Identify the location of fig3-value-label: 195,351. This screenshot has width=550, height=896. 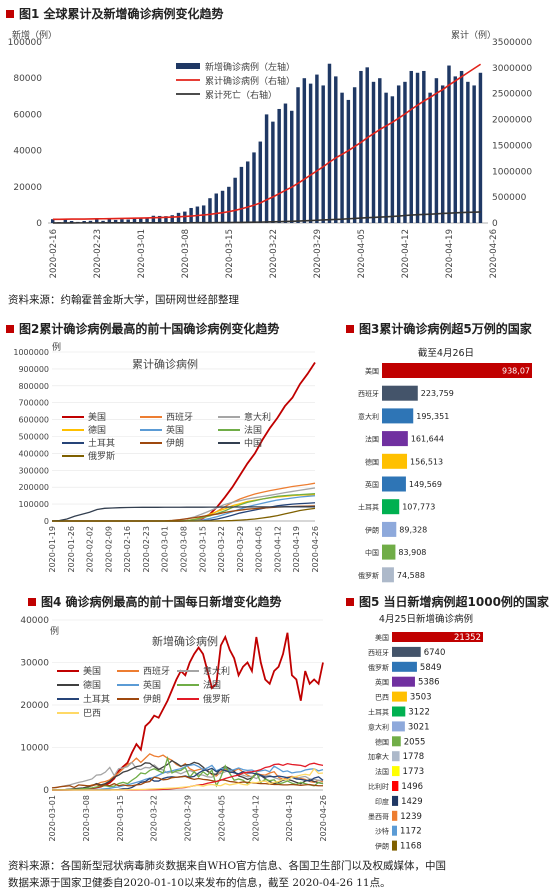
(432, 416).